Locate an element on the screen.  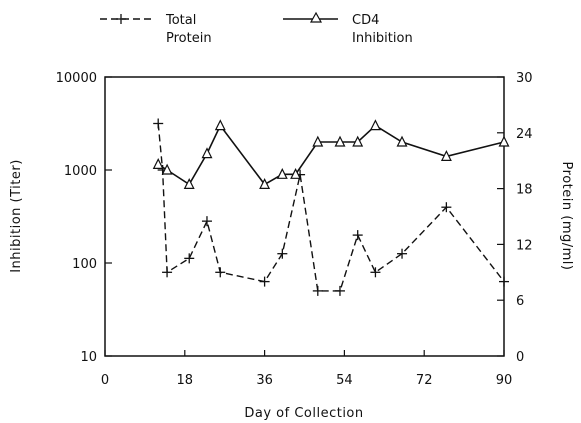
left-axis: 10 100 1000 10000 is located at coordinates (84, 218).